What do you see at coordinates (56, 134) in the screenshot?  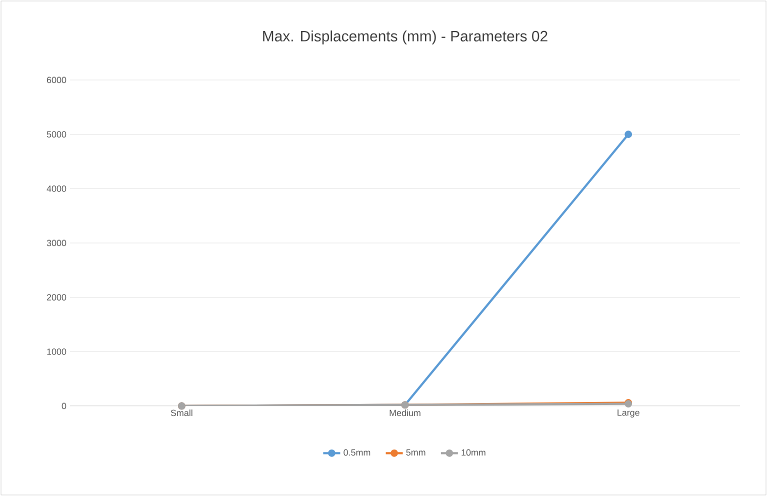 I see `y-tick-label: 5000` at bounding box center [56, 134].